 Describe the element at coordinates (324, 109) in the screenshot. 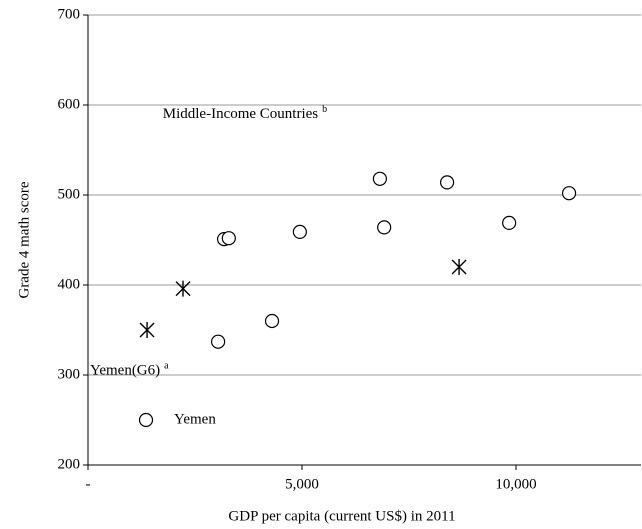

I see `annotation-sup: b` at that location.